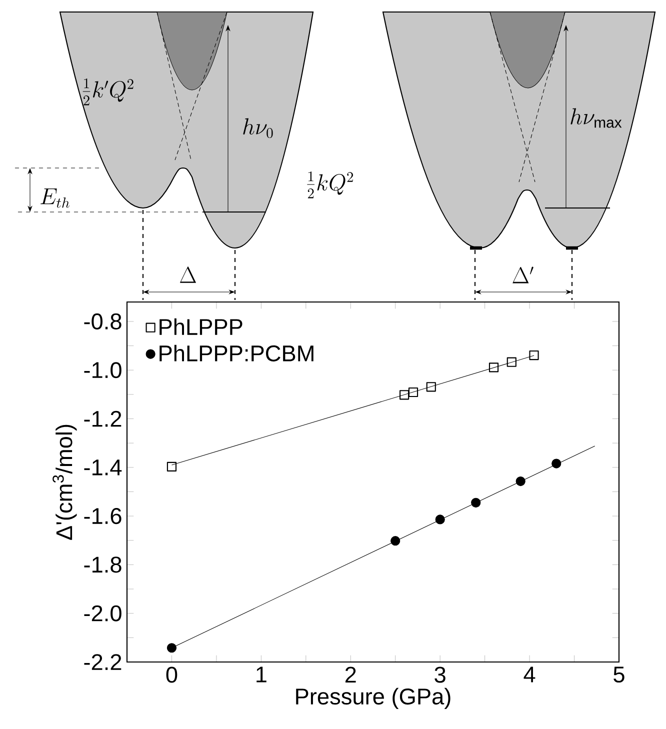 This screenshot has width=666, height=729. What do you see at coordinates (103, 564) in the screenshot?
I see `y-tick-label: -1.8` at bounding box center [103, 564].